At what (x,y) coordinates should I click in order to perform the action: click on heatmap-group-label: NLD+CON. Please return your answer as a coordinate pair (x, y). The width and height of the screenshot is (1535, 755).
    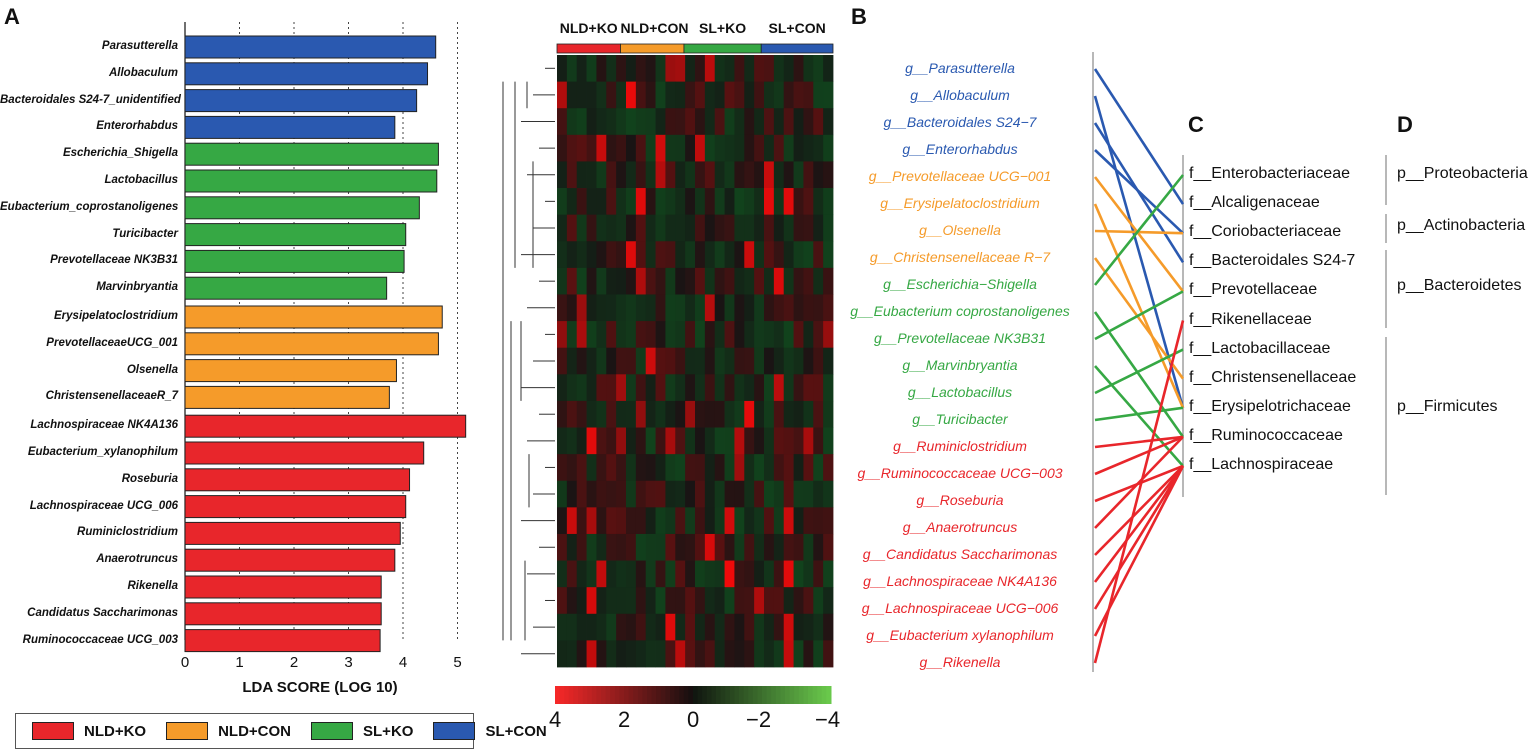
    Looking at the image, I should click on (654, 28).